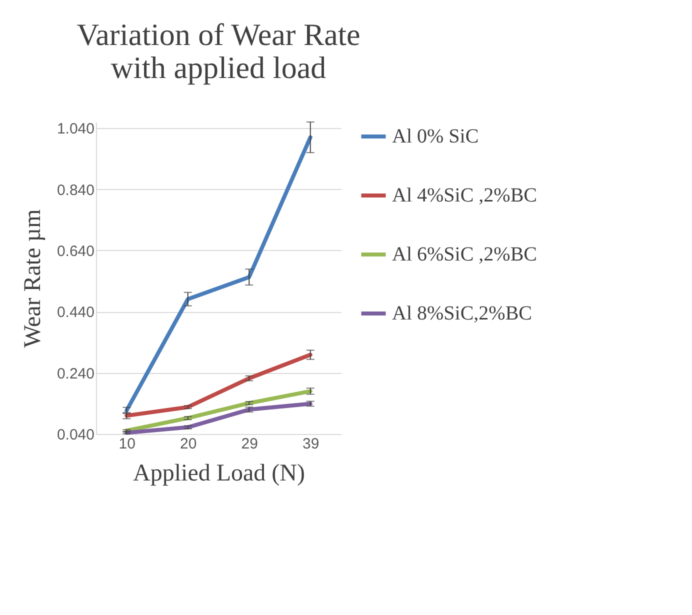 This screenshot has height=615, width=692. What do you see at coordinates (465, 255) in the screenshot?
I see `legend-label: Al 6%SiC ,2%BC` at bounding box center [465, 255].